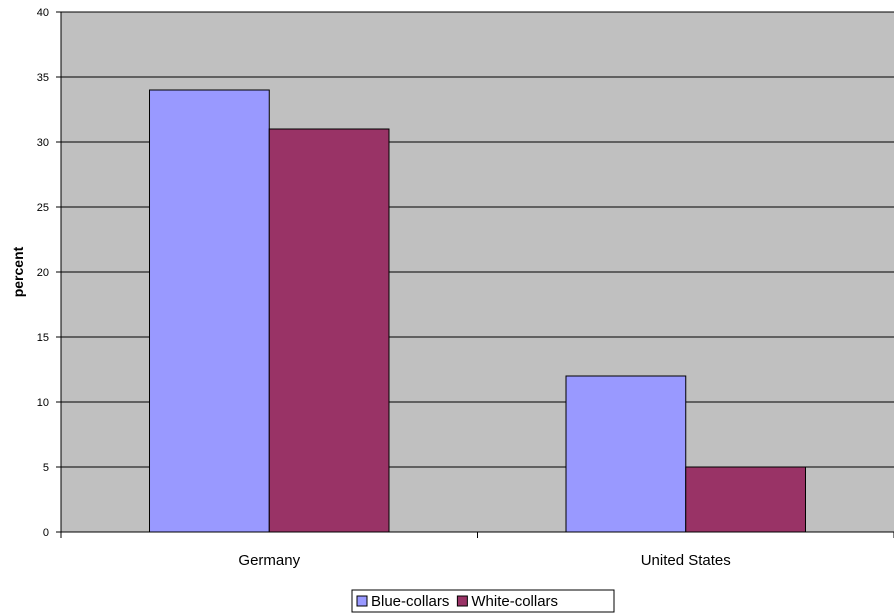 The height and width of the screenshot is (613, 894). What do you see at coordinates (686, 560) in the screenshot?
I see `x-category-label: United States` at bounding box center [686, 560].